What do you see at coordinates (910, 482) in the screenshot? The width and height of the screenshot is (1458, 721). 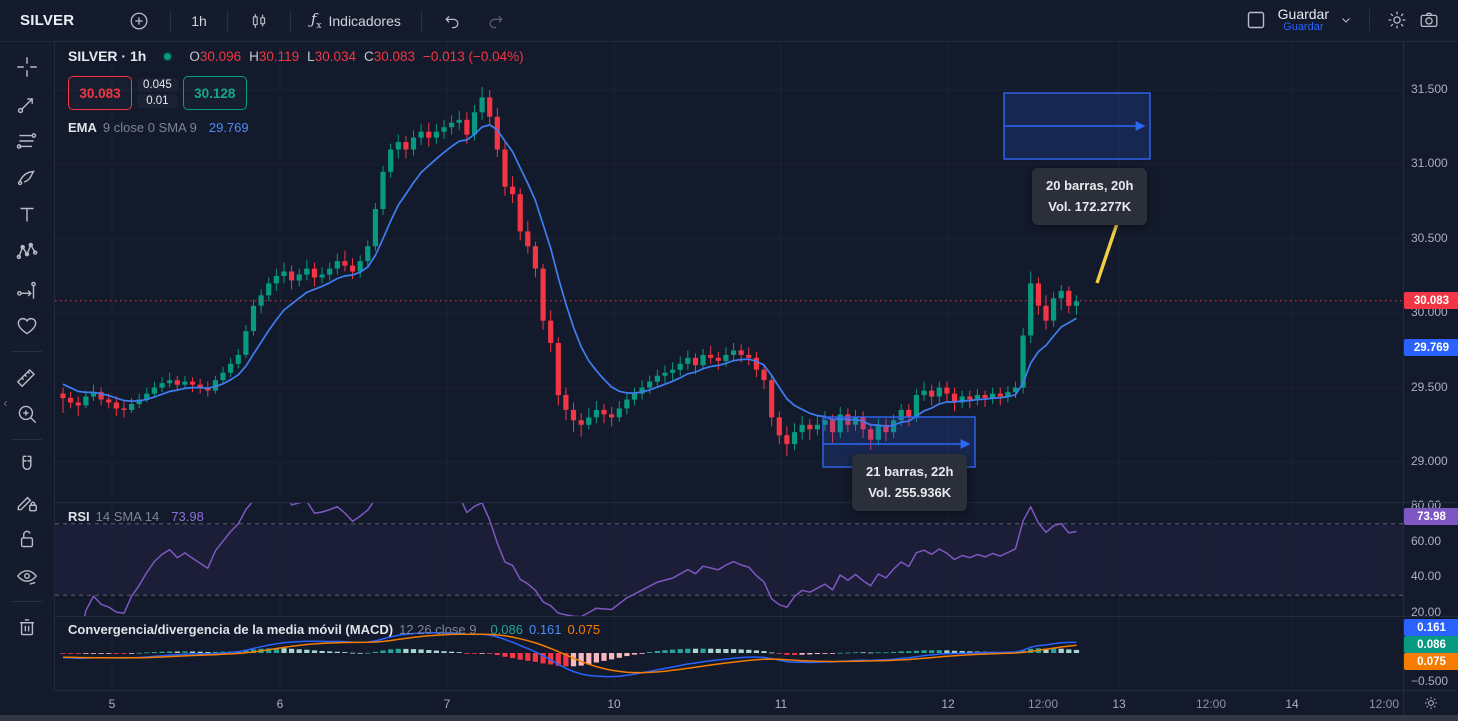 I see `measure-tooltip-bottom: 21 barras, 22h Vol. 255.936K` at bounding box center [910, 482].